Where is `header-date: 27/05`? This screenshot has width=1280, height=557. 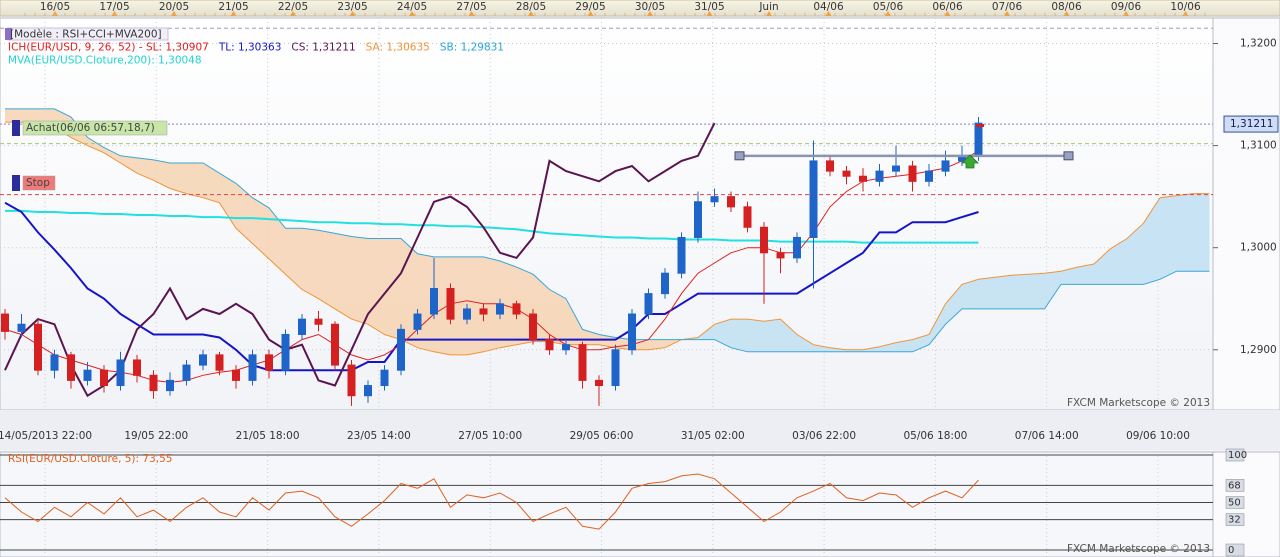
header-date: 27/05 is located at coordinates (471, 7).